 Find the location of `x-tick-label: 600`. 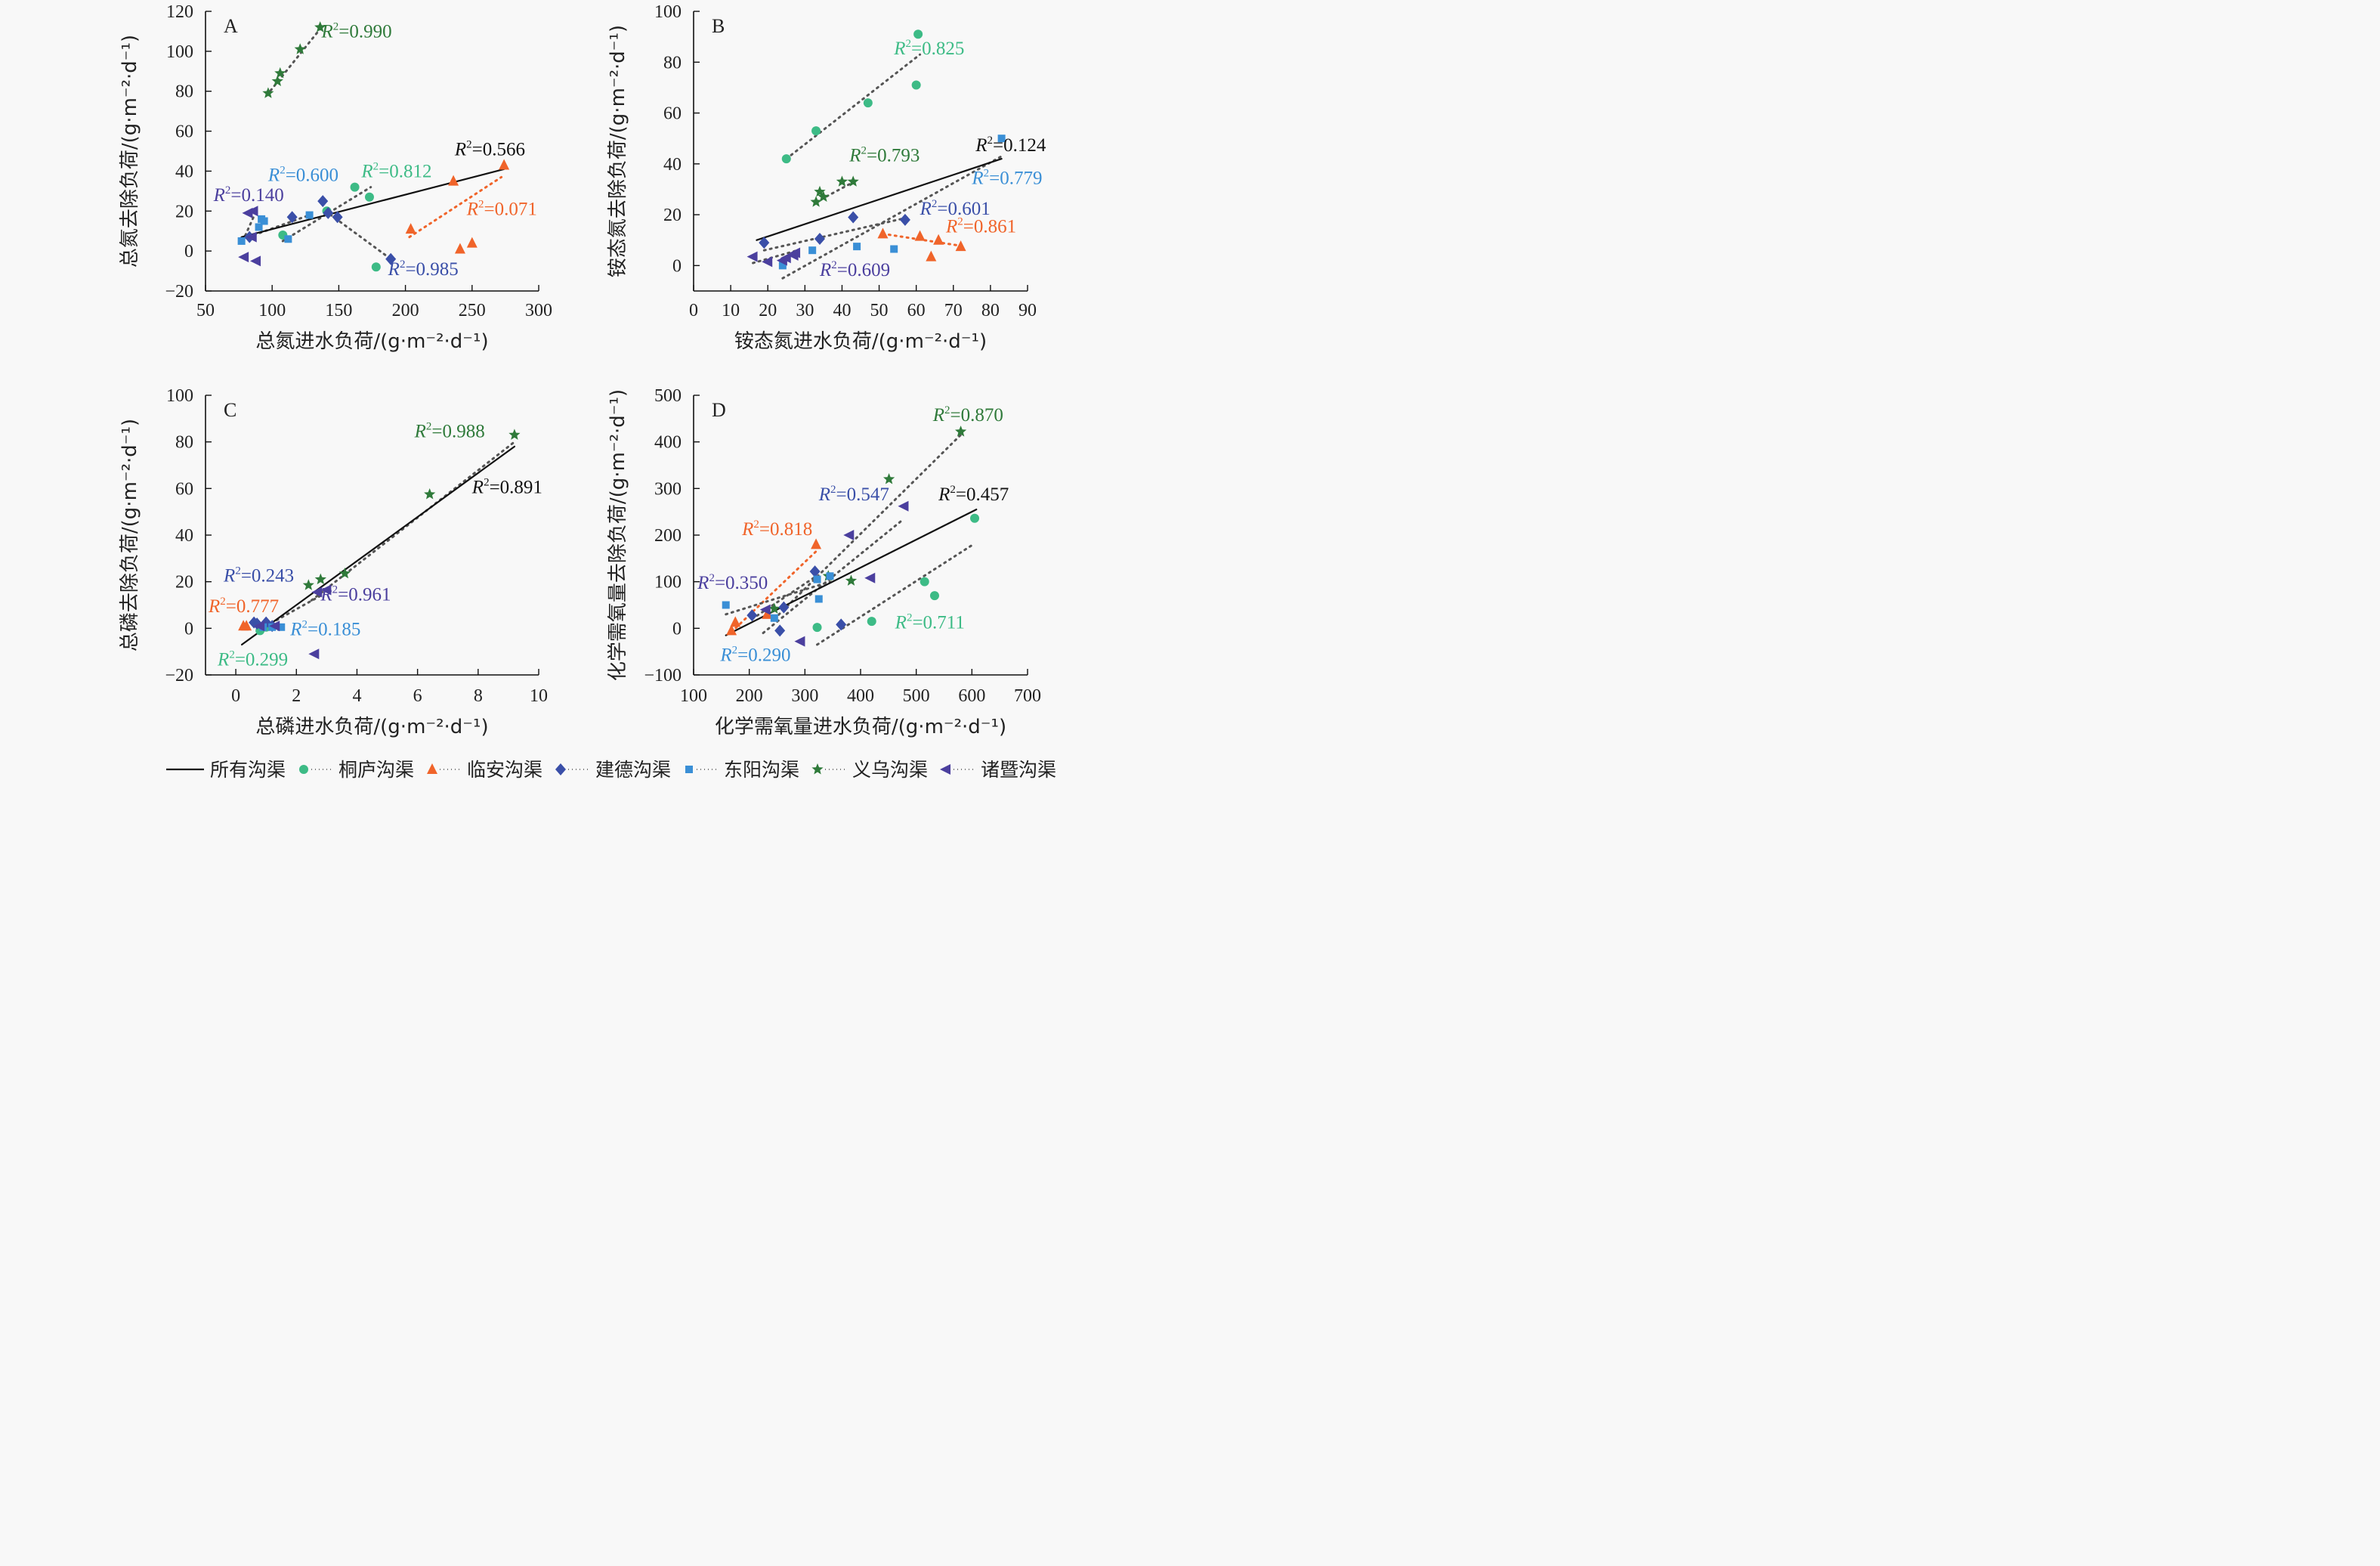

x-tick-label: 600 is located at coordinates (971, 696).